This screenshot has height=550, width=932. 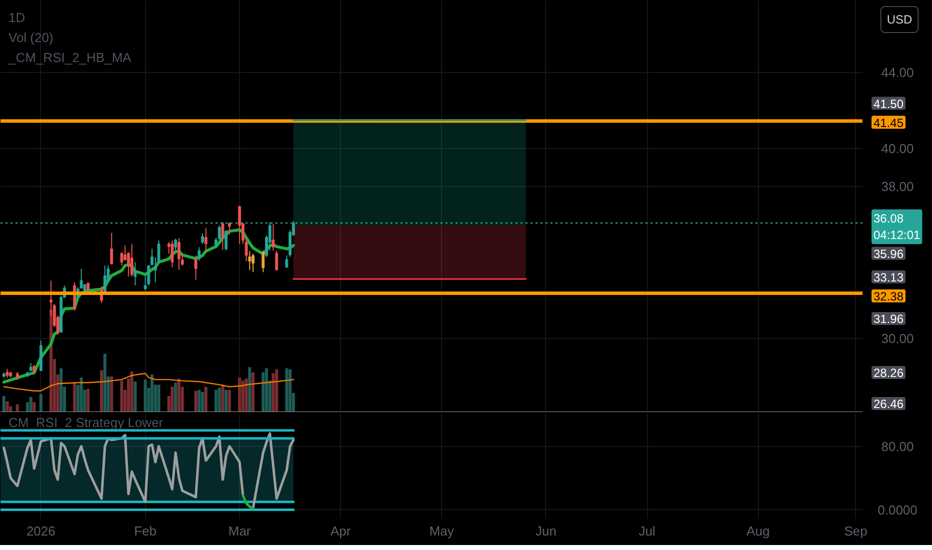 What do you see at coordinates (889, 319) in the screenshot?
I see `text: 31.96` at bounding box center [889, 319].